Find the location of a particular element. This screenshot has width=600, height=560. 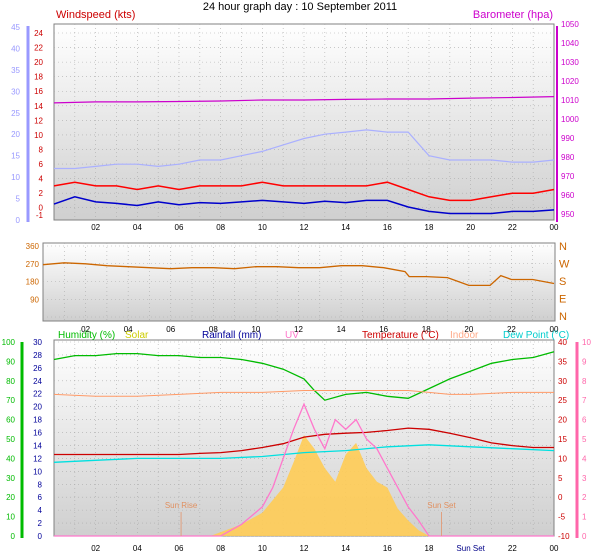

solar-legend: Solar is located at coordinates (137, 335).